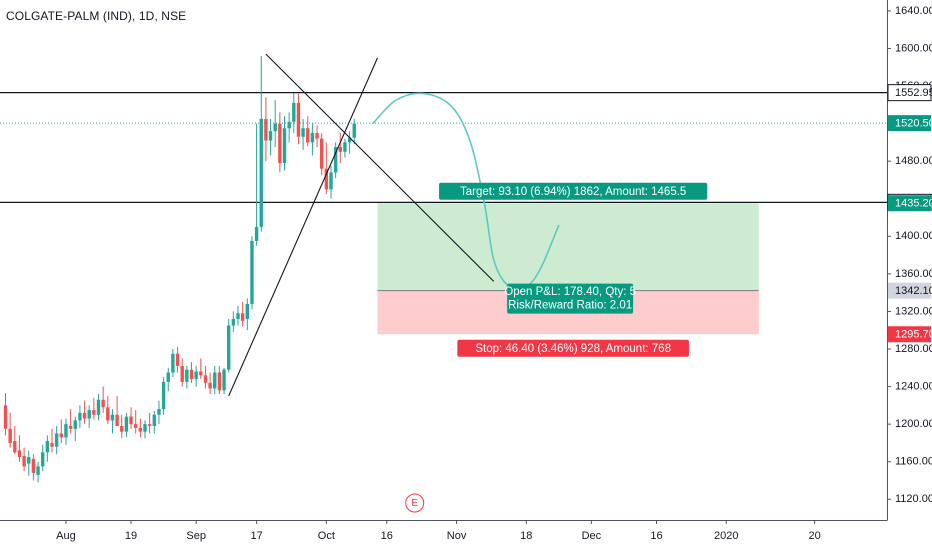 The image size is (932, 555). What do you see at coordinates (443, 535) in the screenshot?
I see `time-axis-panel` at bounding box center [443, 535].